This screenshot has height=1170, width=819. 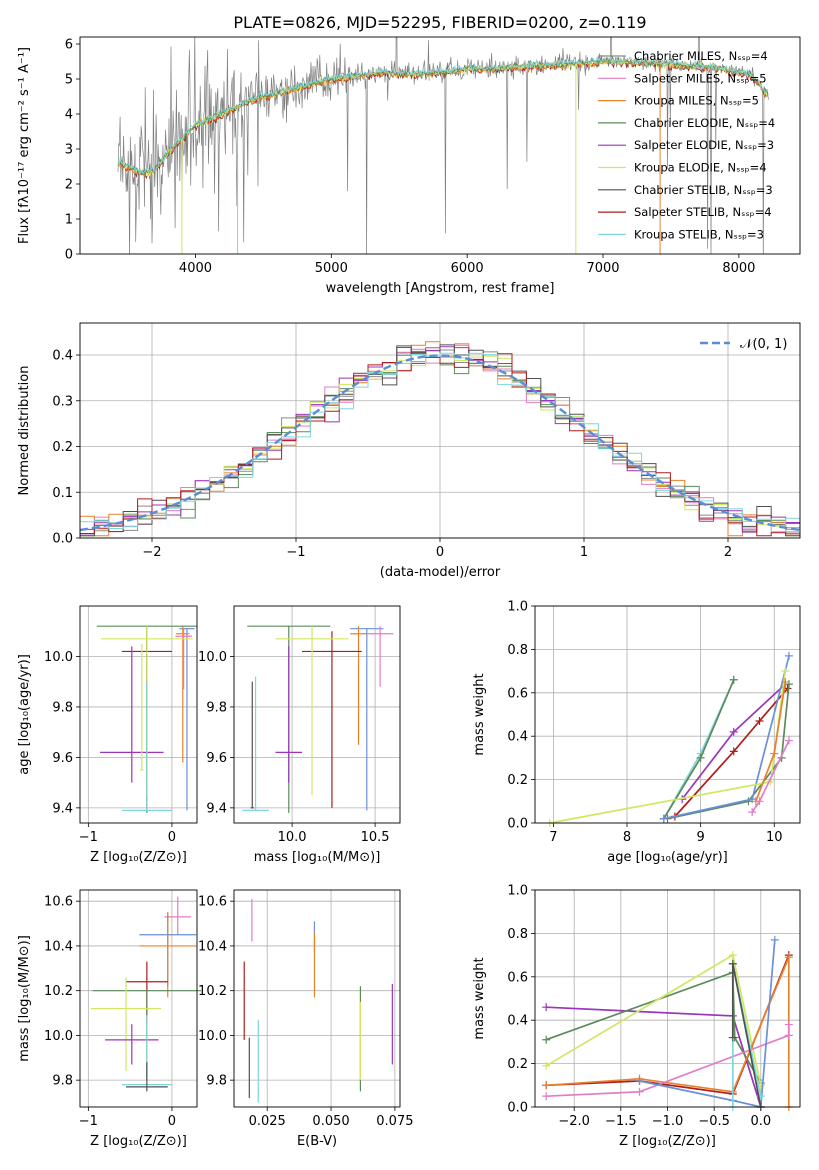 What do you see at coordinates (553, 837) in the screenshot?
I see `x-tick-label: 7` at bounding box center [553, 837].